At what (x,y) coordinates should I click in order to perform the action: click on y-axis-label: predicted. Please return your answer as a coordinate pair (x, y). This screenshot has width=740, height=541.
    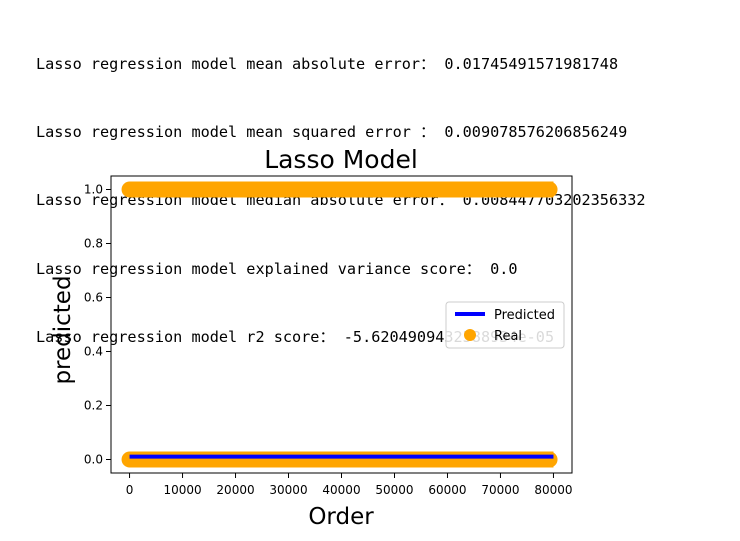
    Looking at the image, I should click on (63, 329).